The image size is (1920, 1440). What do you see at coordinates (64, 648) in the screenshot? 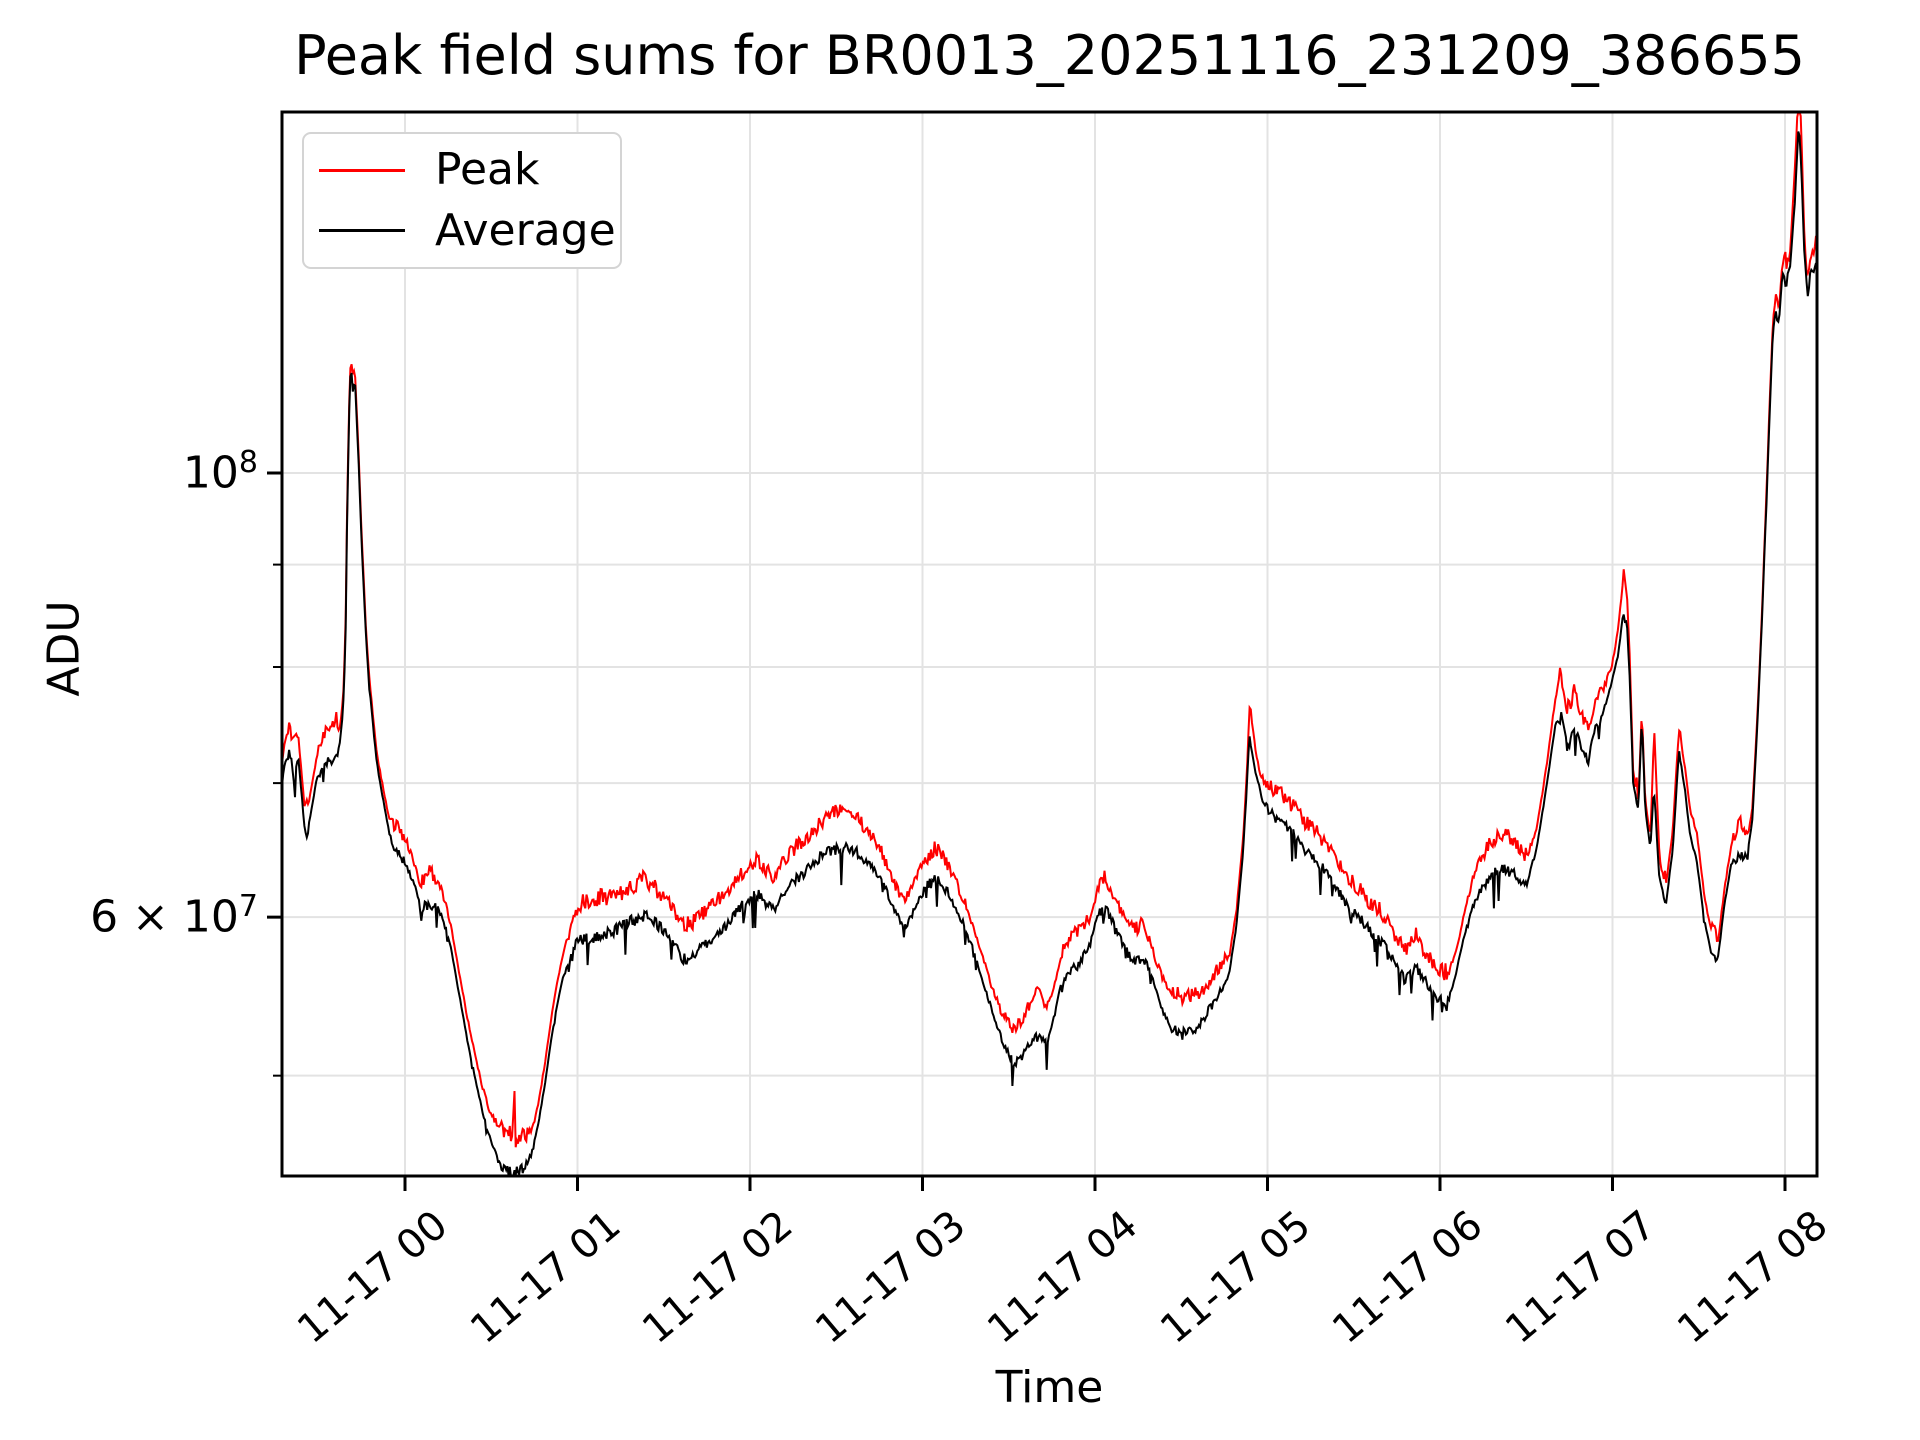
I see `y-axis-label: ADU` at bounding box center [64, 648].